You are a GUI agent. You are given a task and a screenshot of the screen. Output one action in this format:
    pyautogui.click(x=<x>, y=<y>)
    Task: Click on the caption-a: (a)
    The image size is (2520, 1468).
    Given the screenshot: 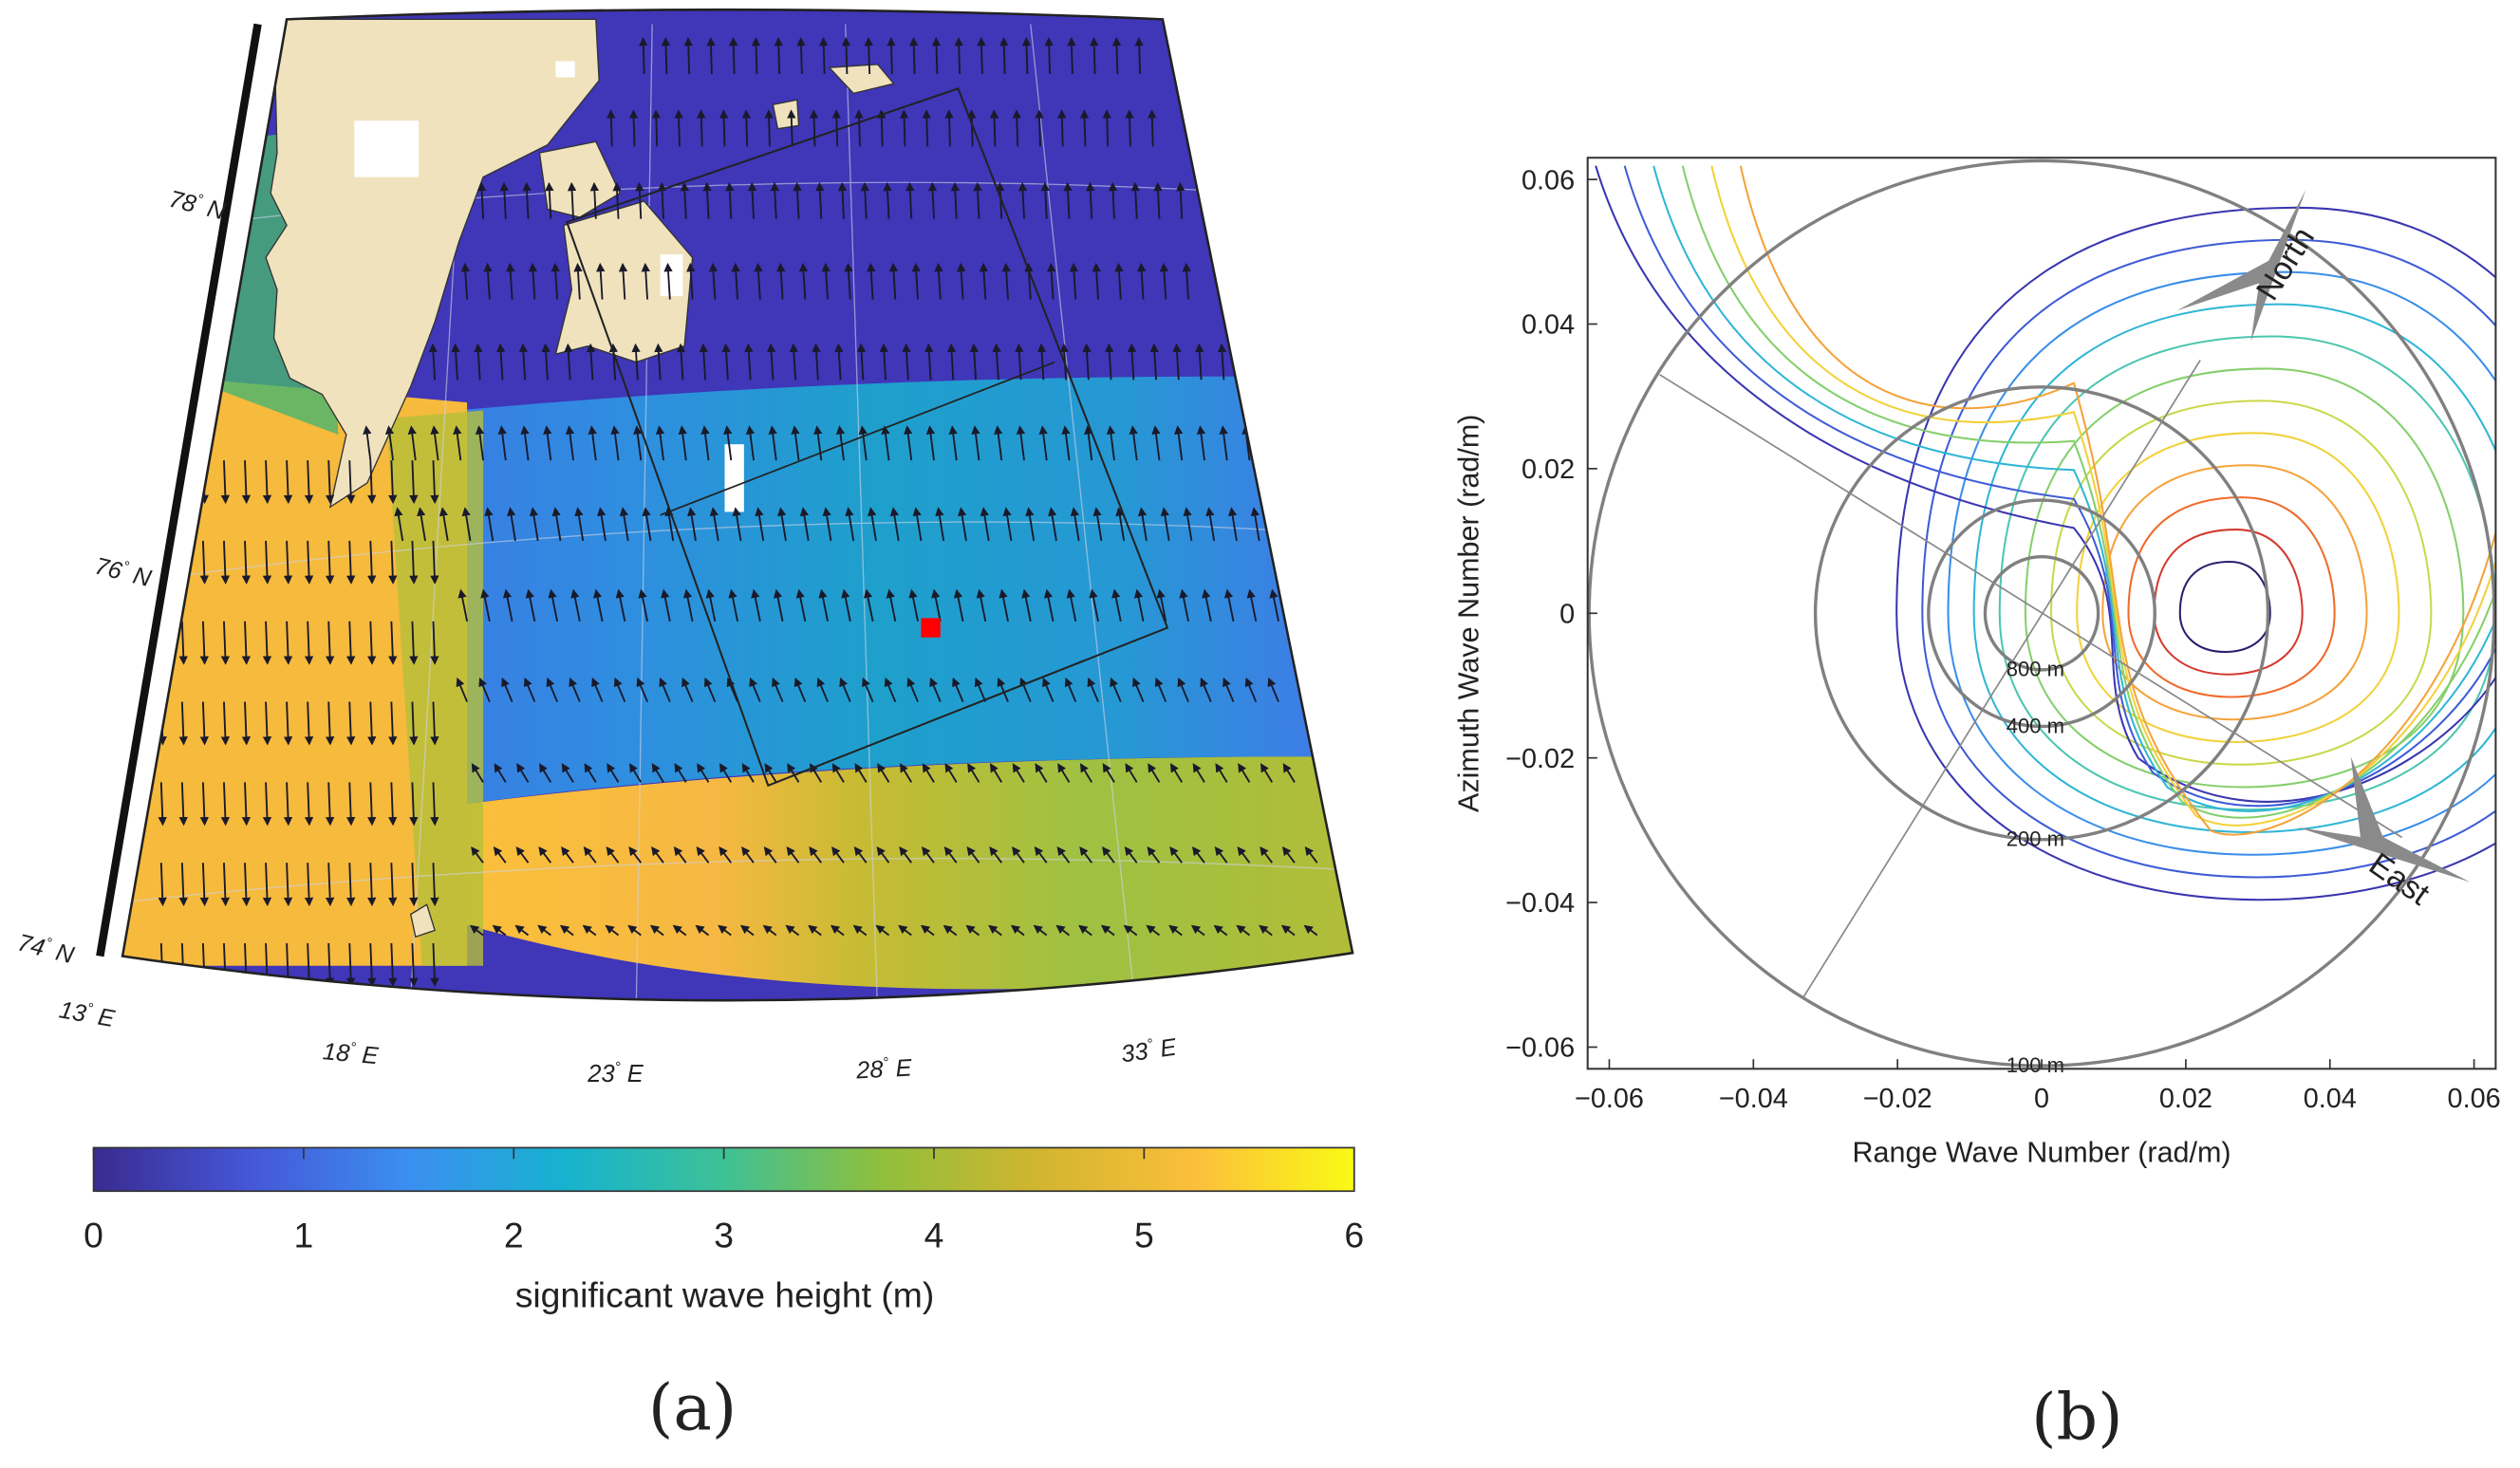 What is the action you would take?
    pyautogui.click(x=693, y=1407)
    